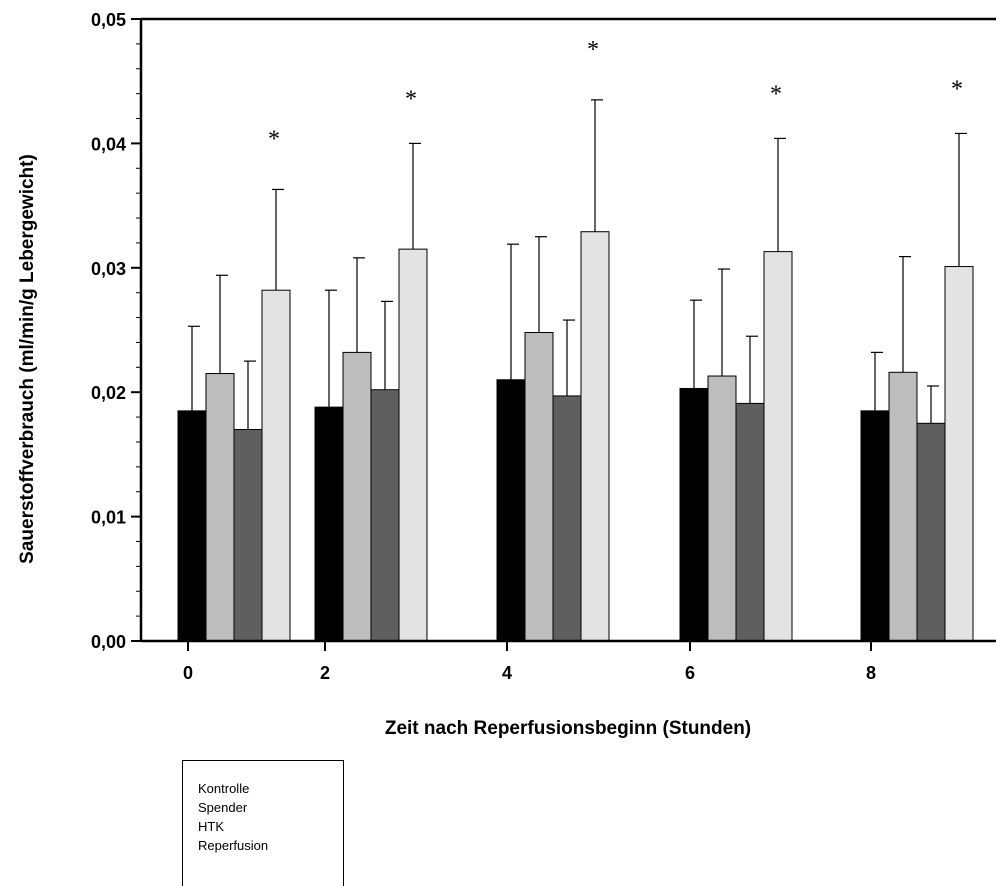 The image size is (1001, 886). What do you see at coordinates (507, 673) in the screenshot?
I see `x-tick-label-4: 4` at bounding box center [507, 673].